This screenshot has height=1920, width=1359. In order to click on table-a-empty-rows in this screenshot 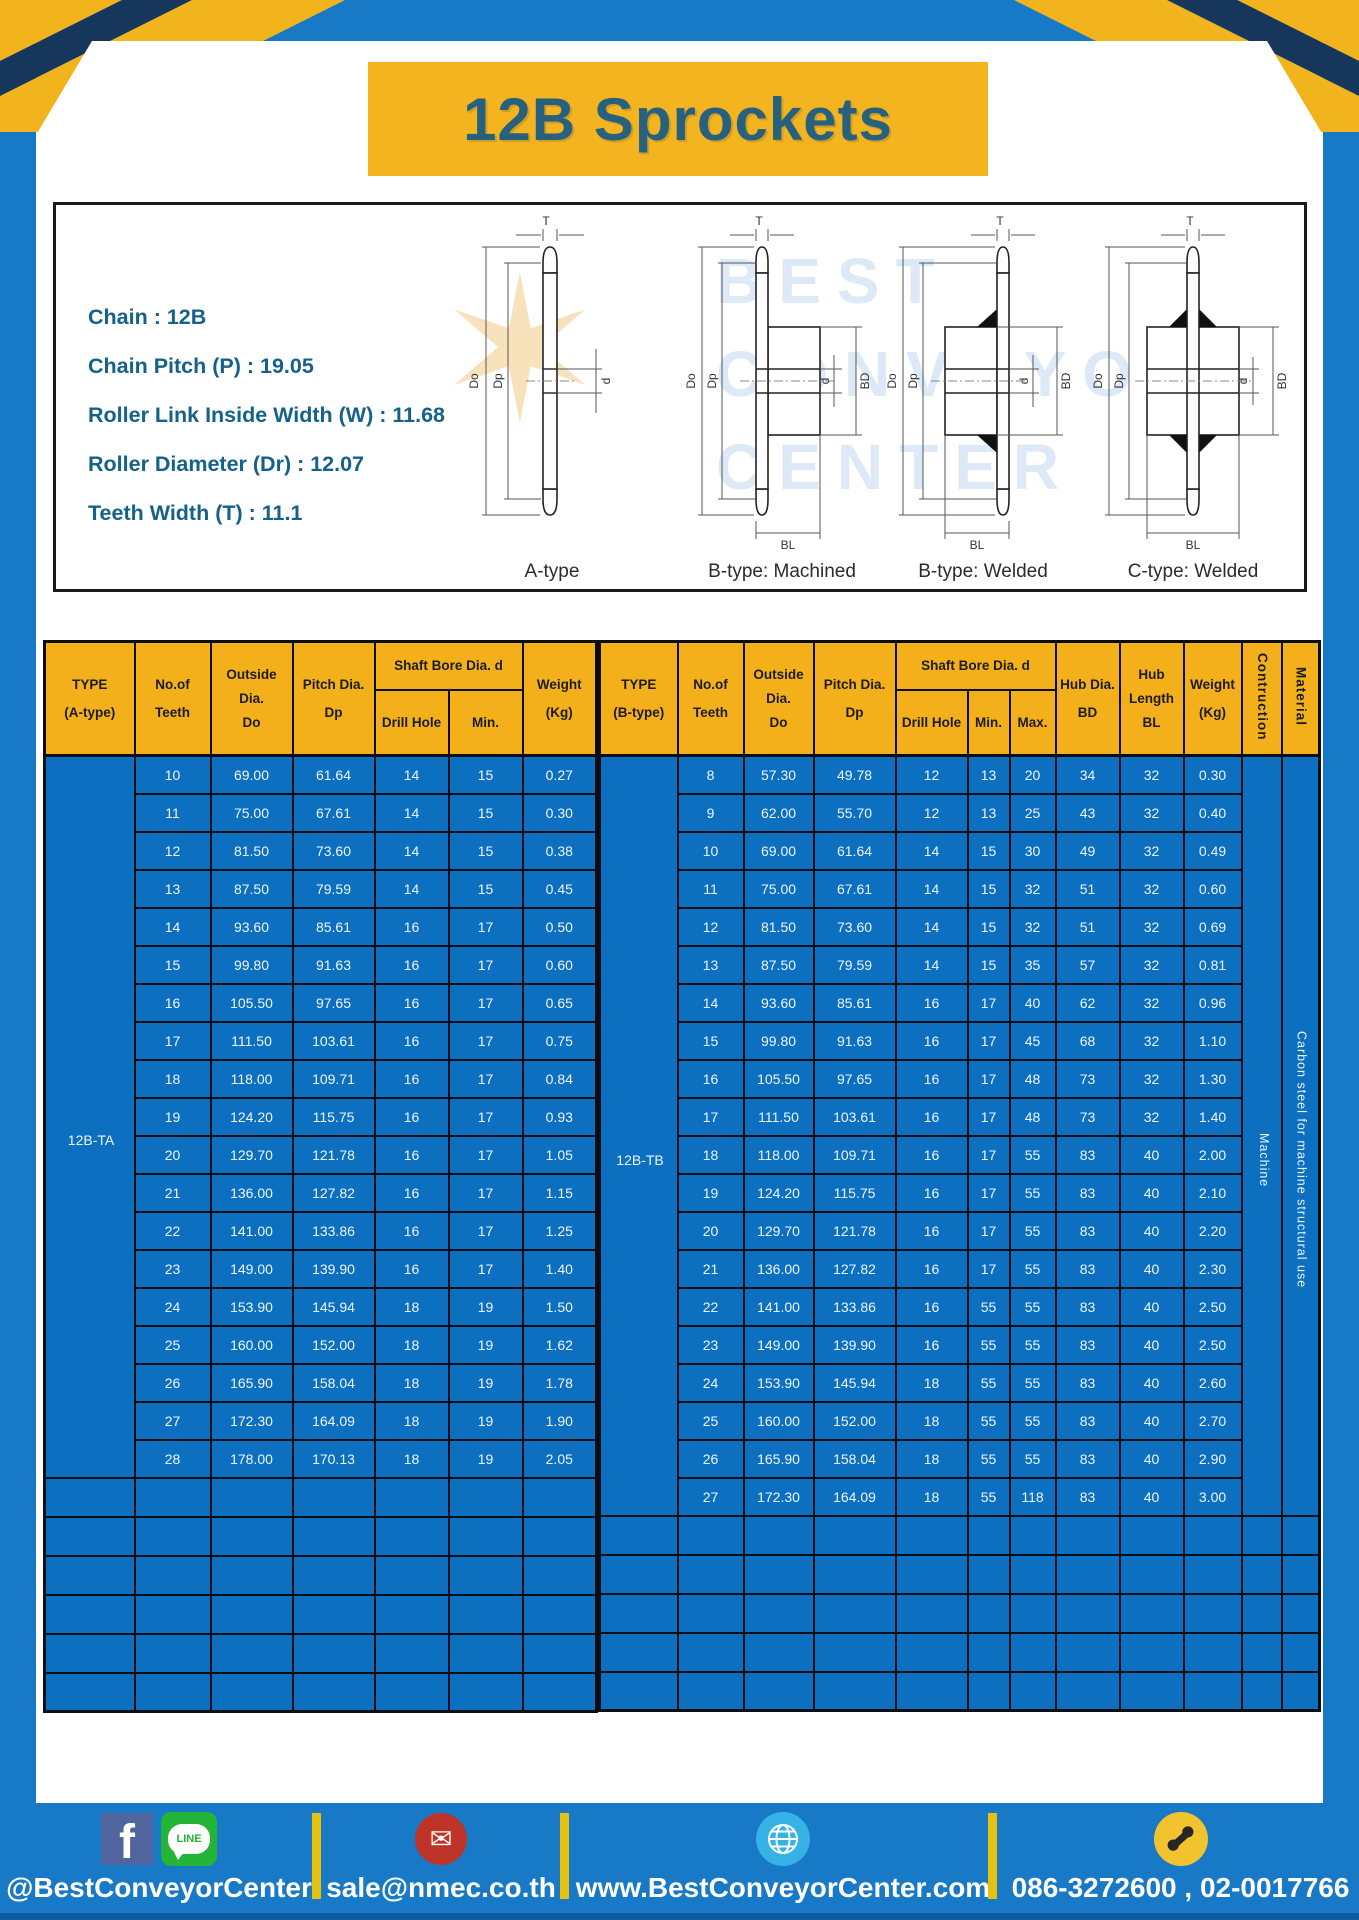, I will do `click(320, 1594)`.